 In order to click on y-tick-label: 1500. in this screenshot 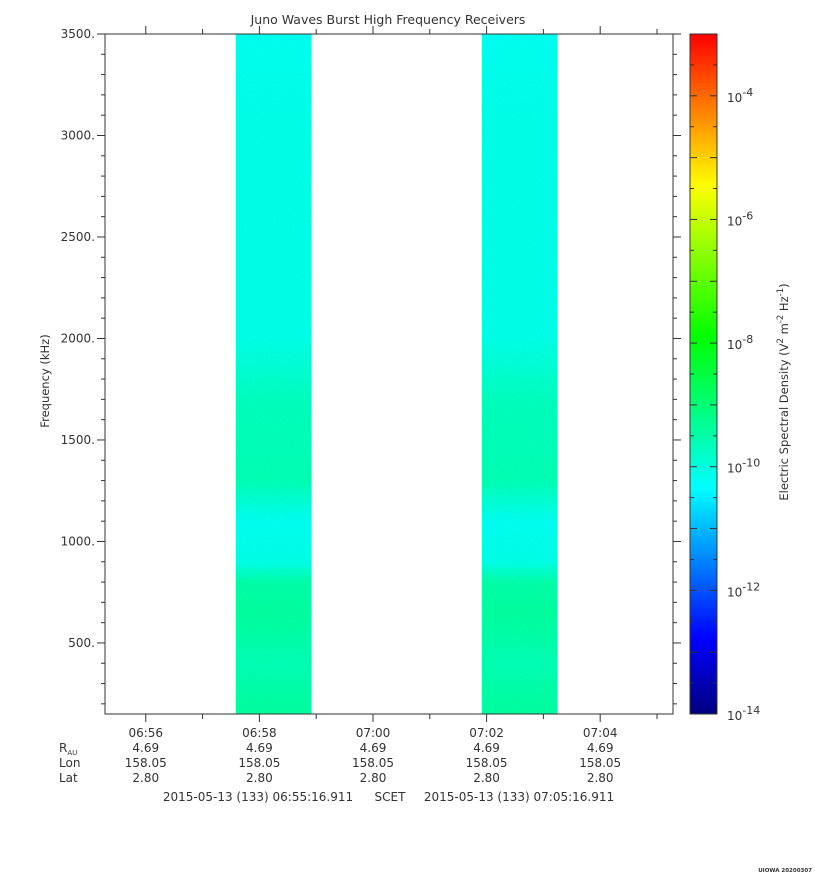, I will do `click(78, 440)`.